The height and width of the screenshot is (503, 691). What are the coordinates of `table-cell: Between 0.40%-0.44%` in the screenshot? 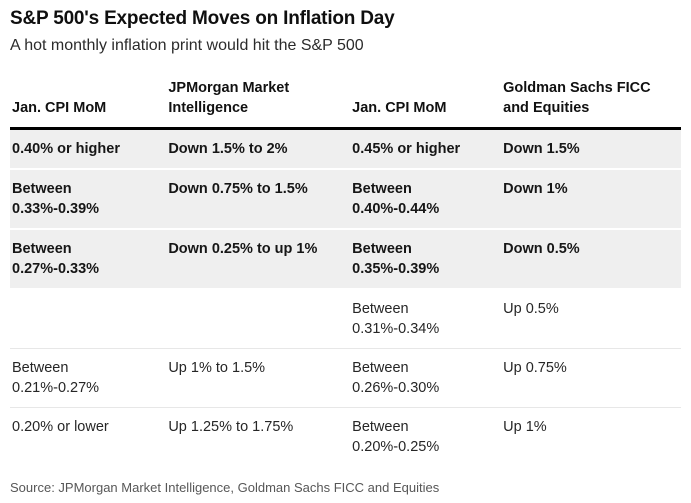 It's located at (426, 200).